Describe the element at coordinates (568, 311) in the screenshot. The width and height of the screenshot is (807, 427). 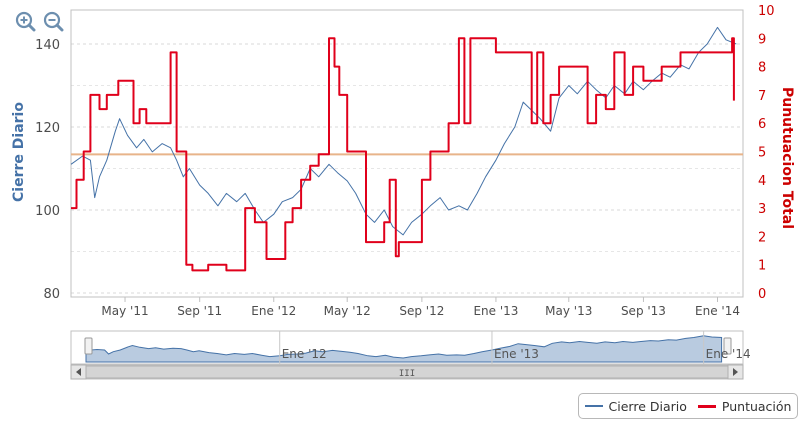
I see `x-tick-label: May '13` at that location.